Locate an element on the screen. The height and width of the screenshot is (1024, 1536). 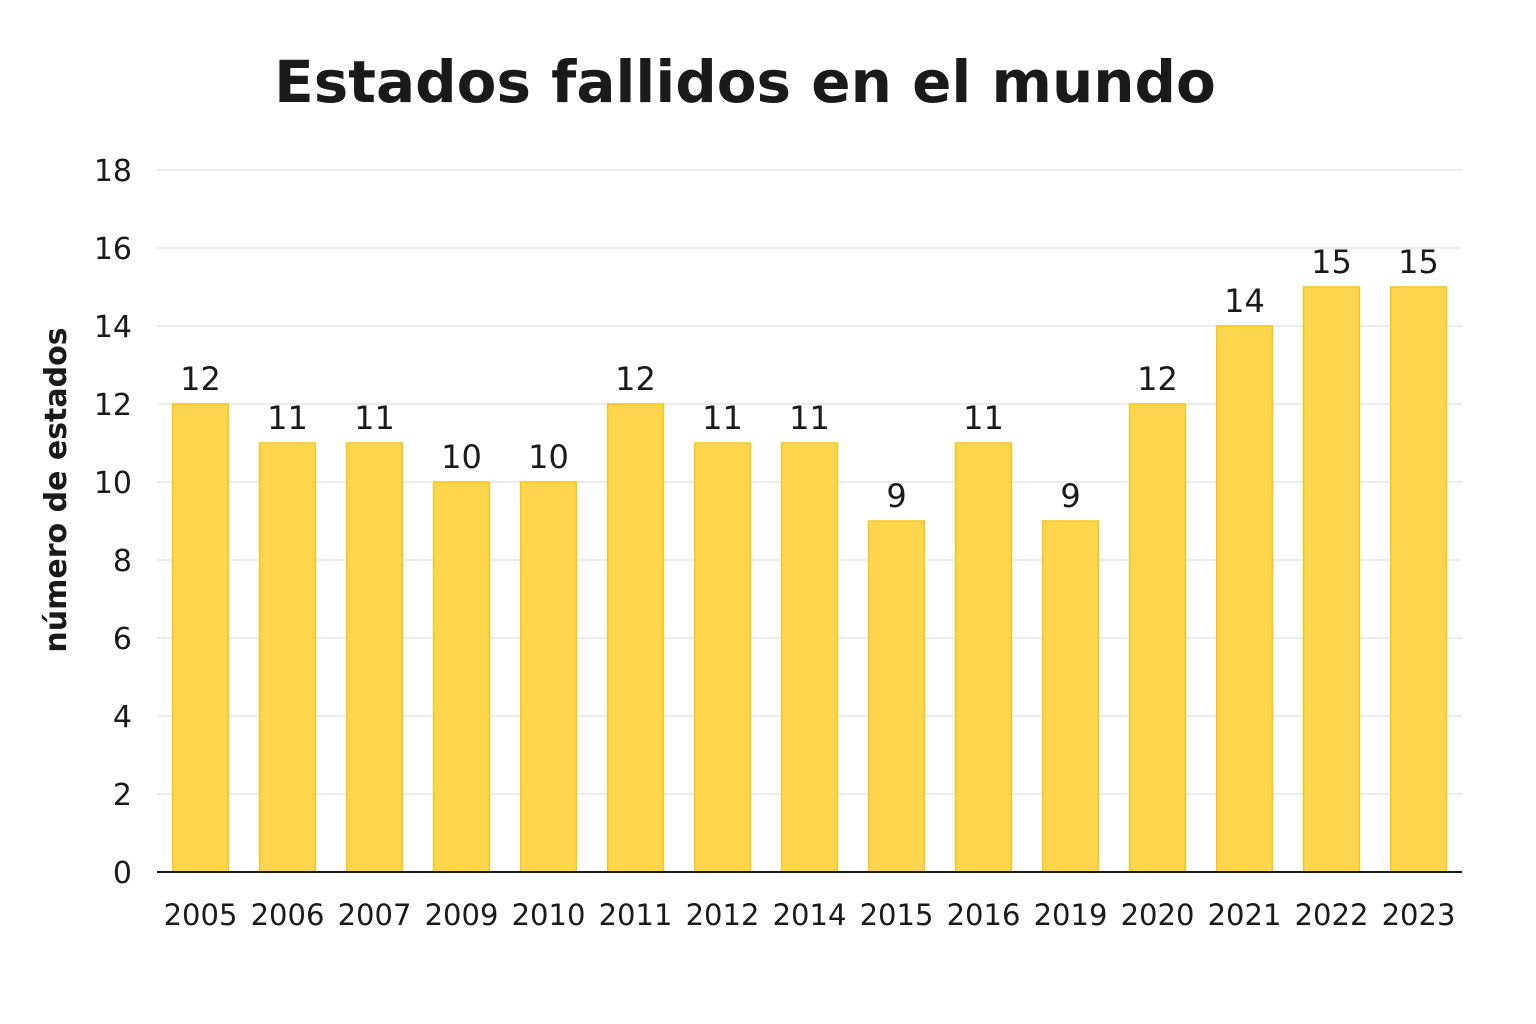
data-label-2010: 10 is located at coordinates (548, 457).